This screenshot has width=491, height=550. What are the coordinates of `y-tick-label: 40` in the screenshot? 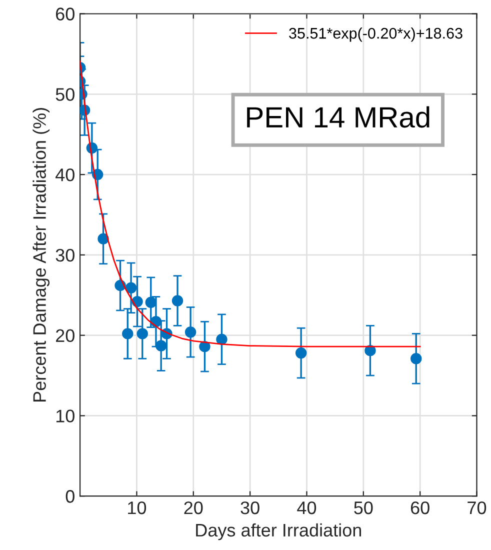 It's located at (65, 175).